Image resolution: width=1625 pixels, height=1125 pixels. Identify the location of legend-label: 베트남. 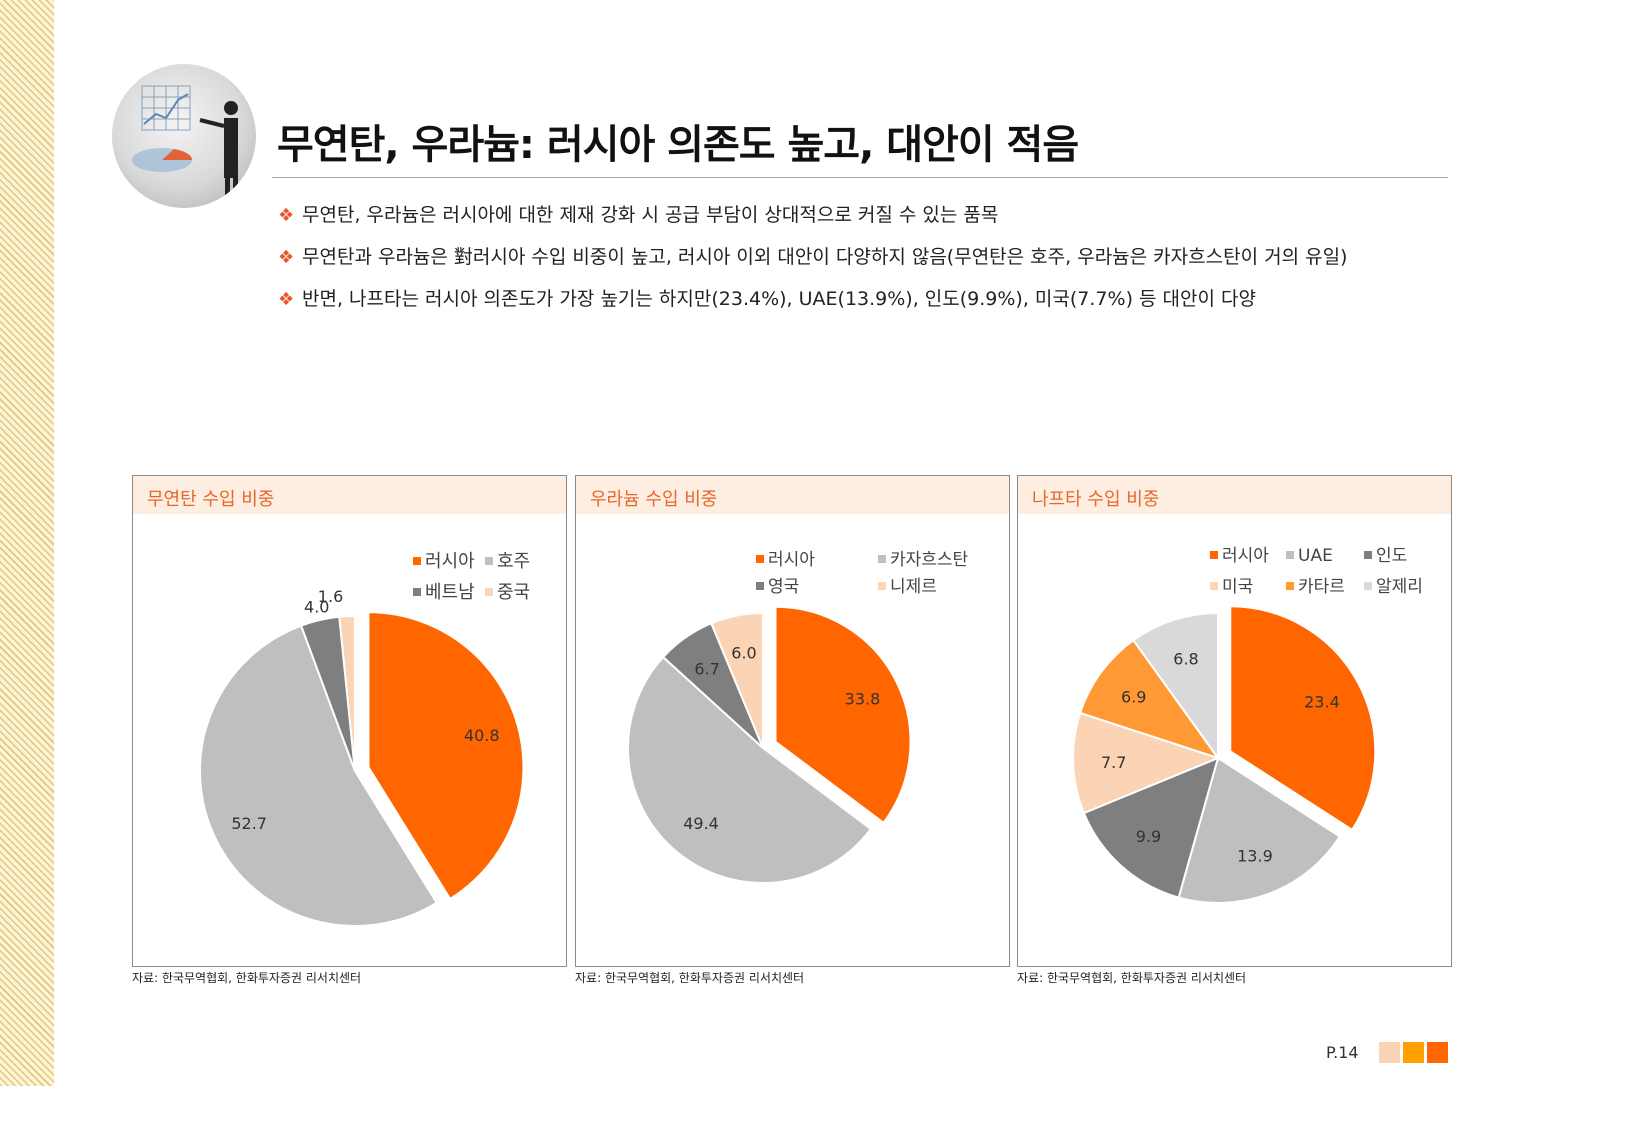
(450, 592).